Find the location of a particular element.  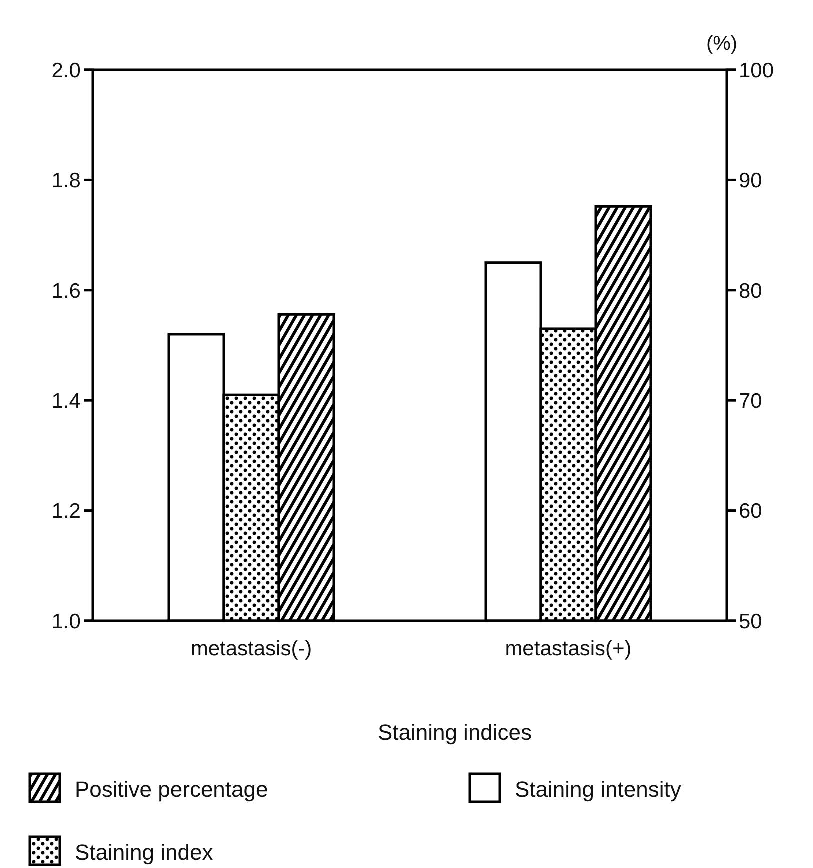

y-tick-label: 1.6 is located at coordinates (66, 291).